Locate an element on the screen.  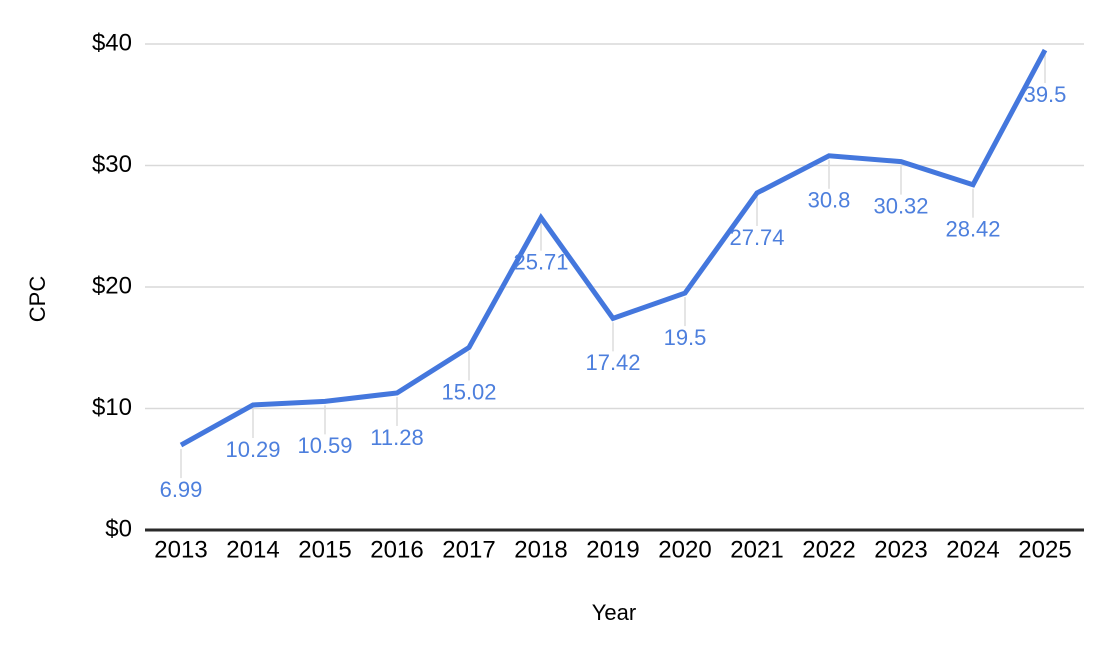
x-tick-label: 2016 is located at coordinates (396, 549).